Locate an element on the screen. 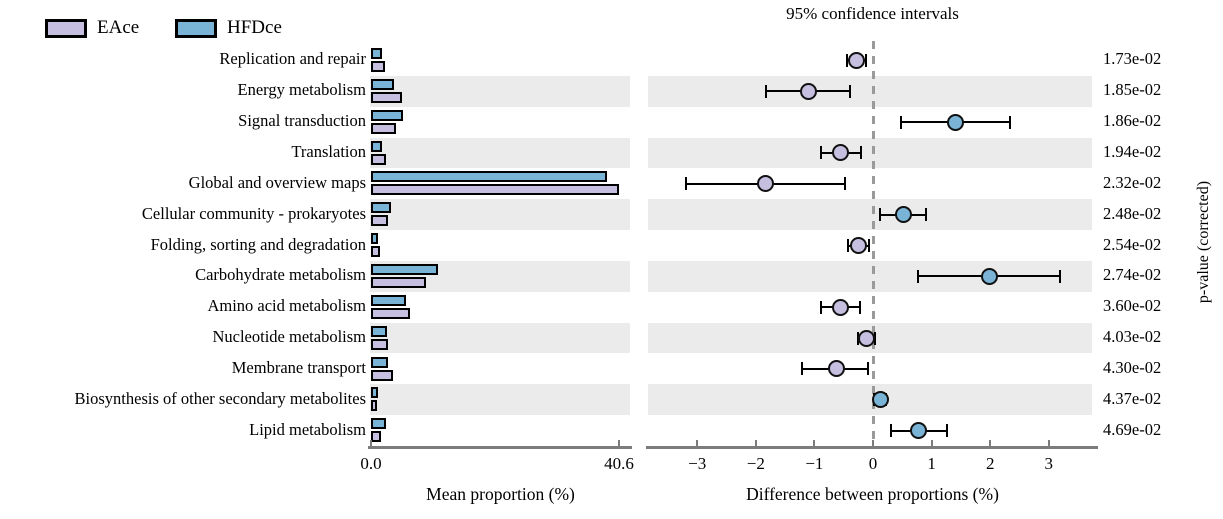 This screenshot has width=1223, height=519. right-axis-tick-label: 1 is located at coordinates (931, 463).